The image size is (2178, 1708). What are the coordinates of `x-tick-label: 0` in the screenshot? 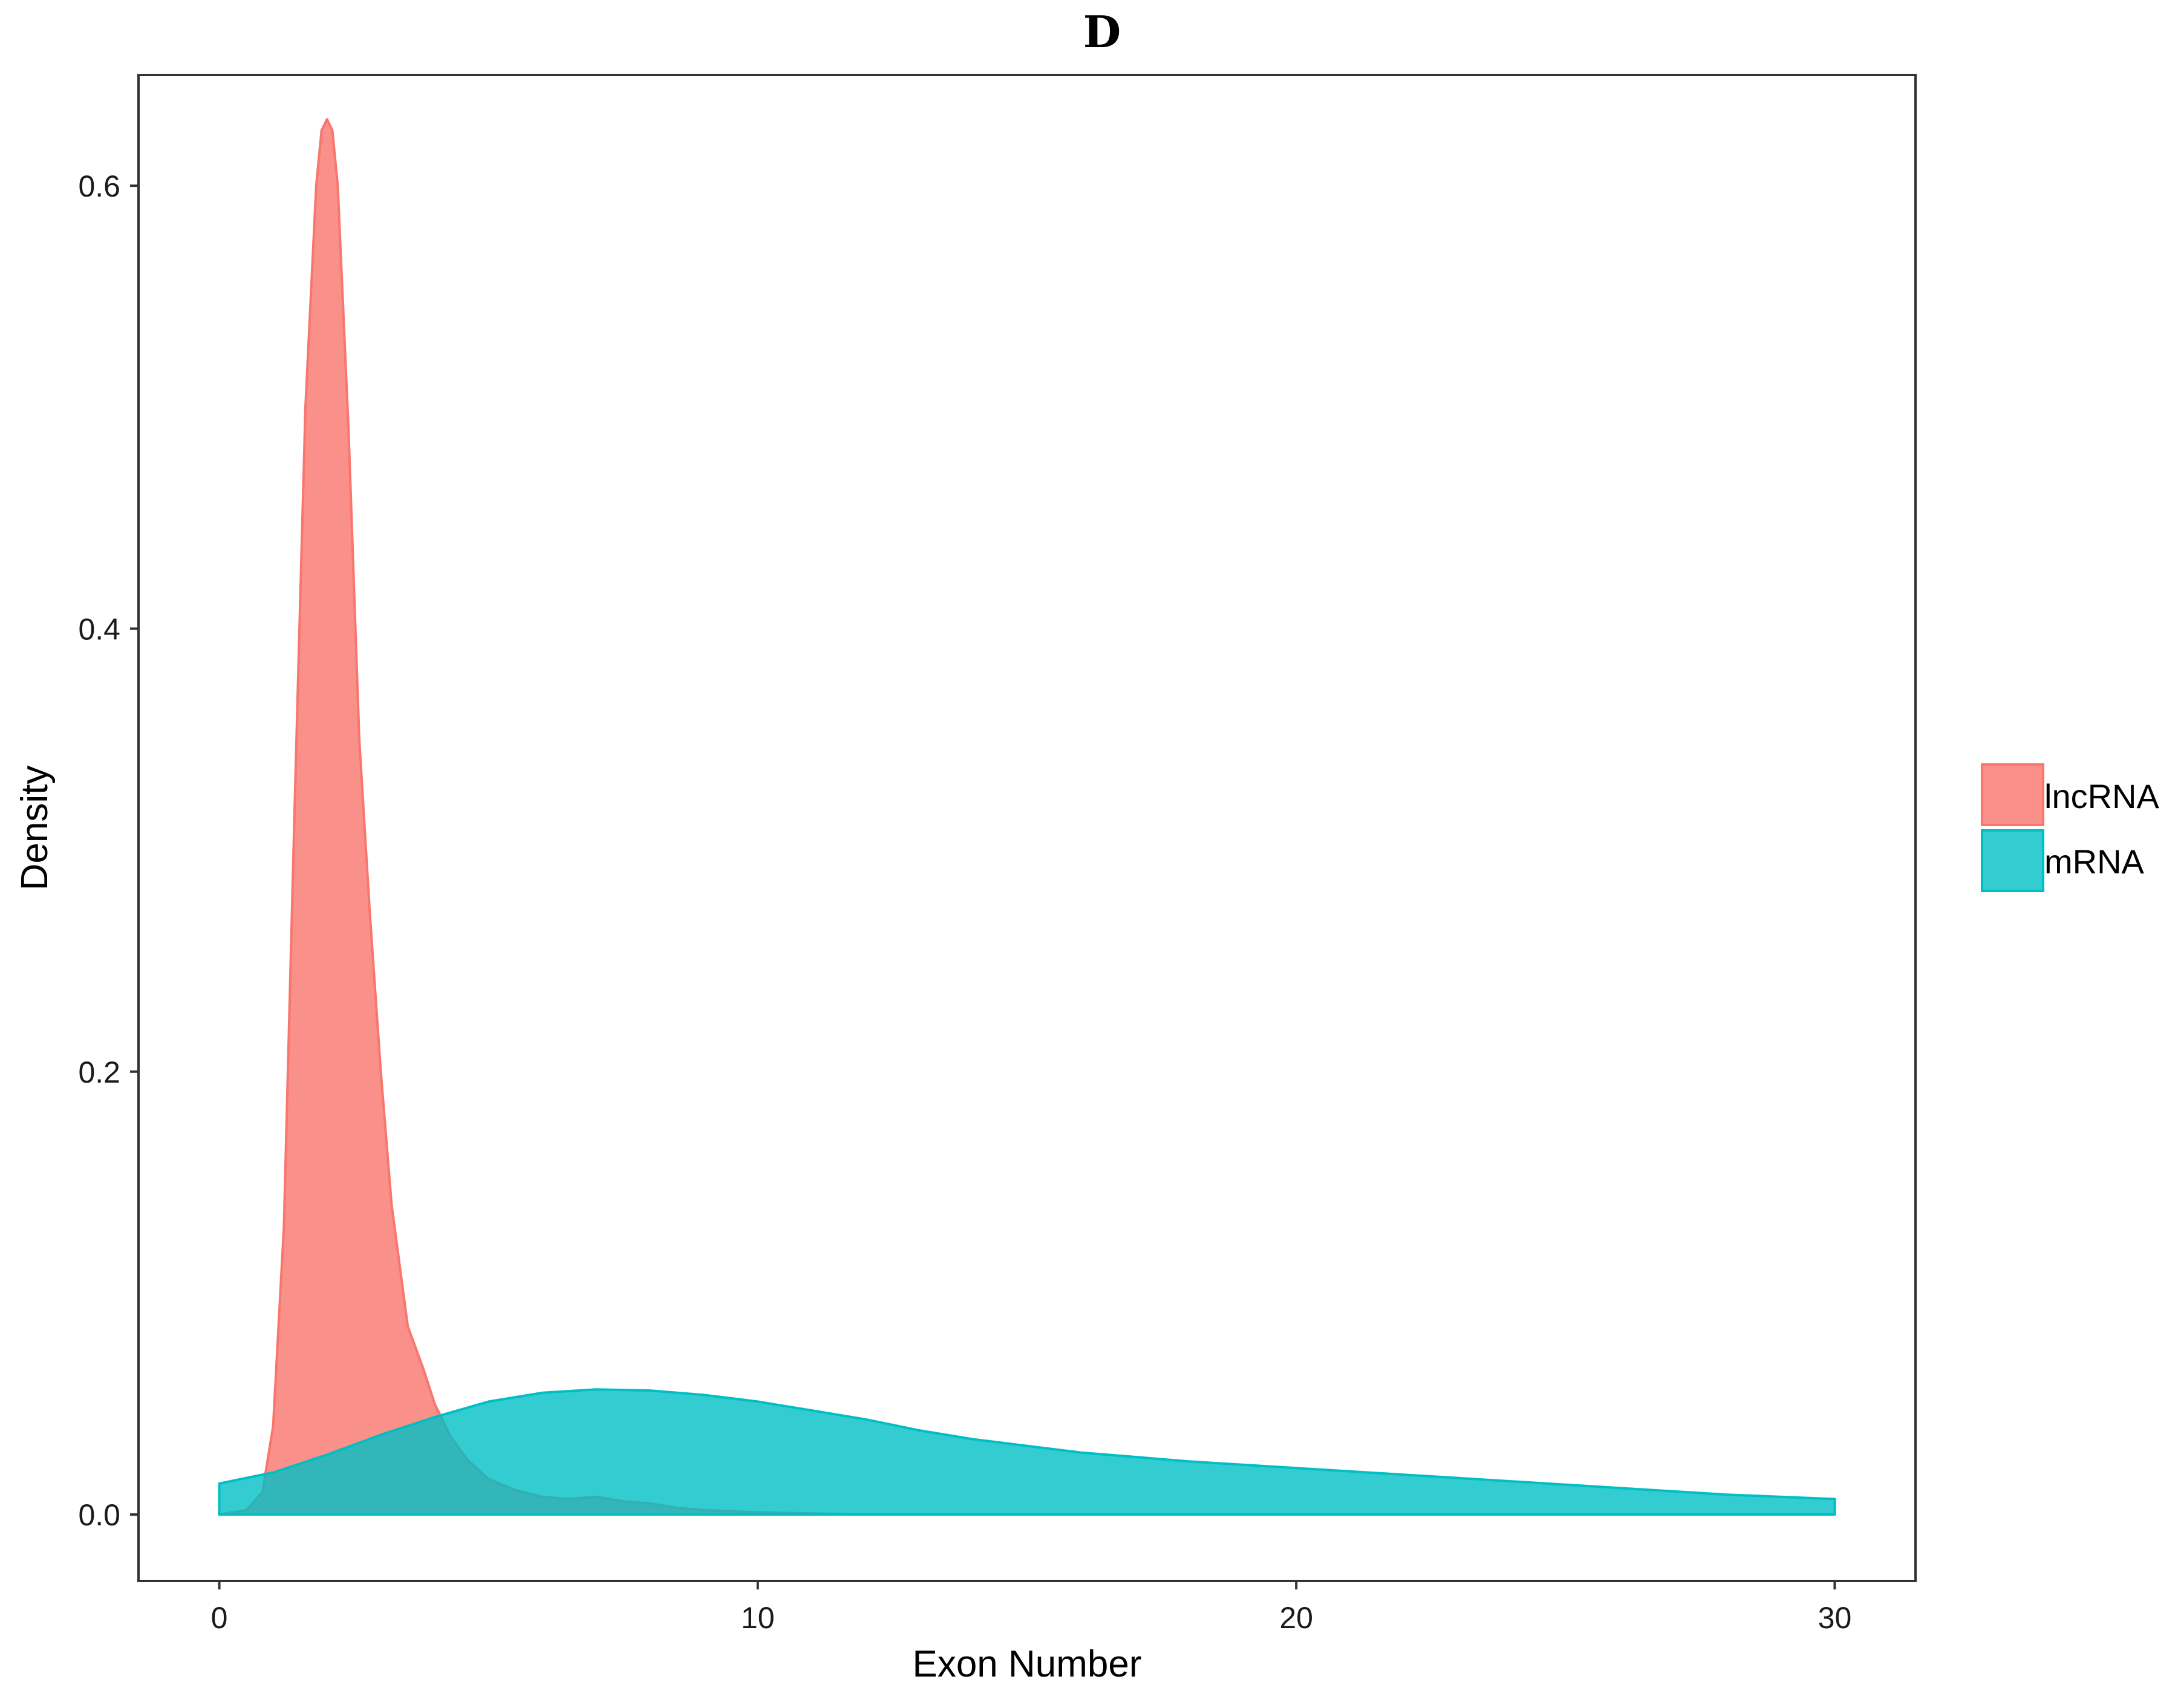 It's located at (219, 1618).